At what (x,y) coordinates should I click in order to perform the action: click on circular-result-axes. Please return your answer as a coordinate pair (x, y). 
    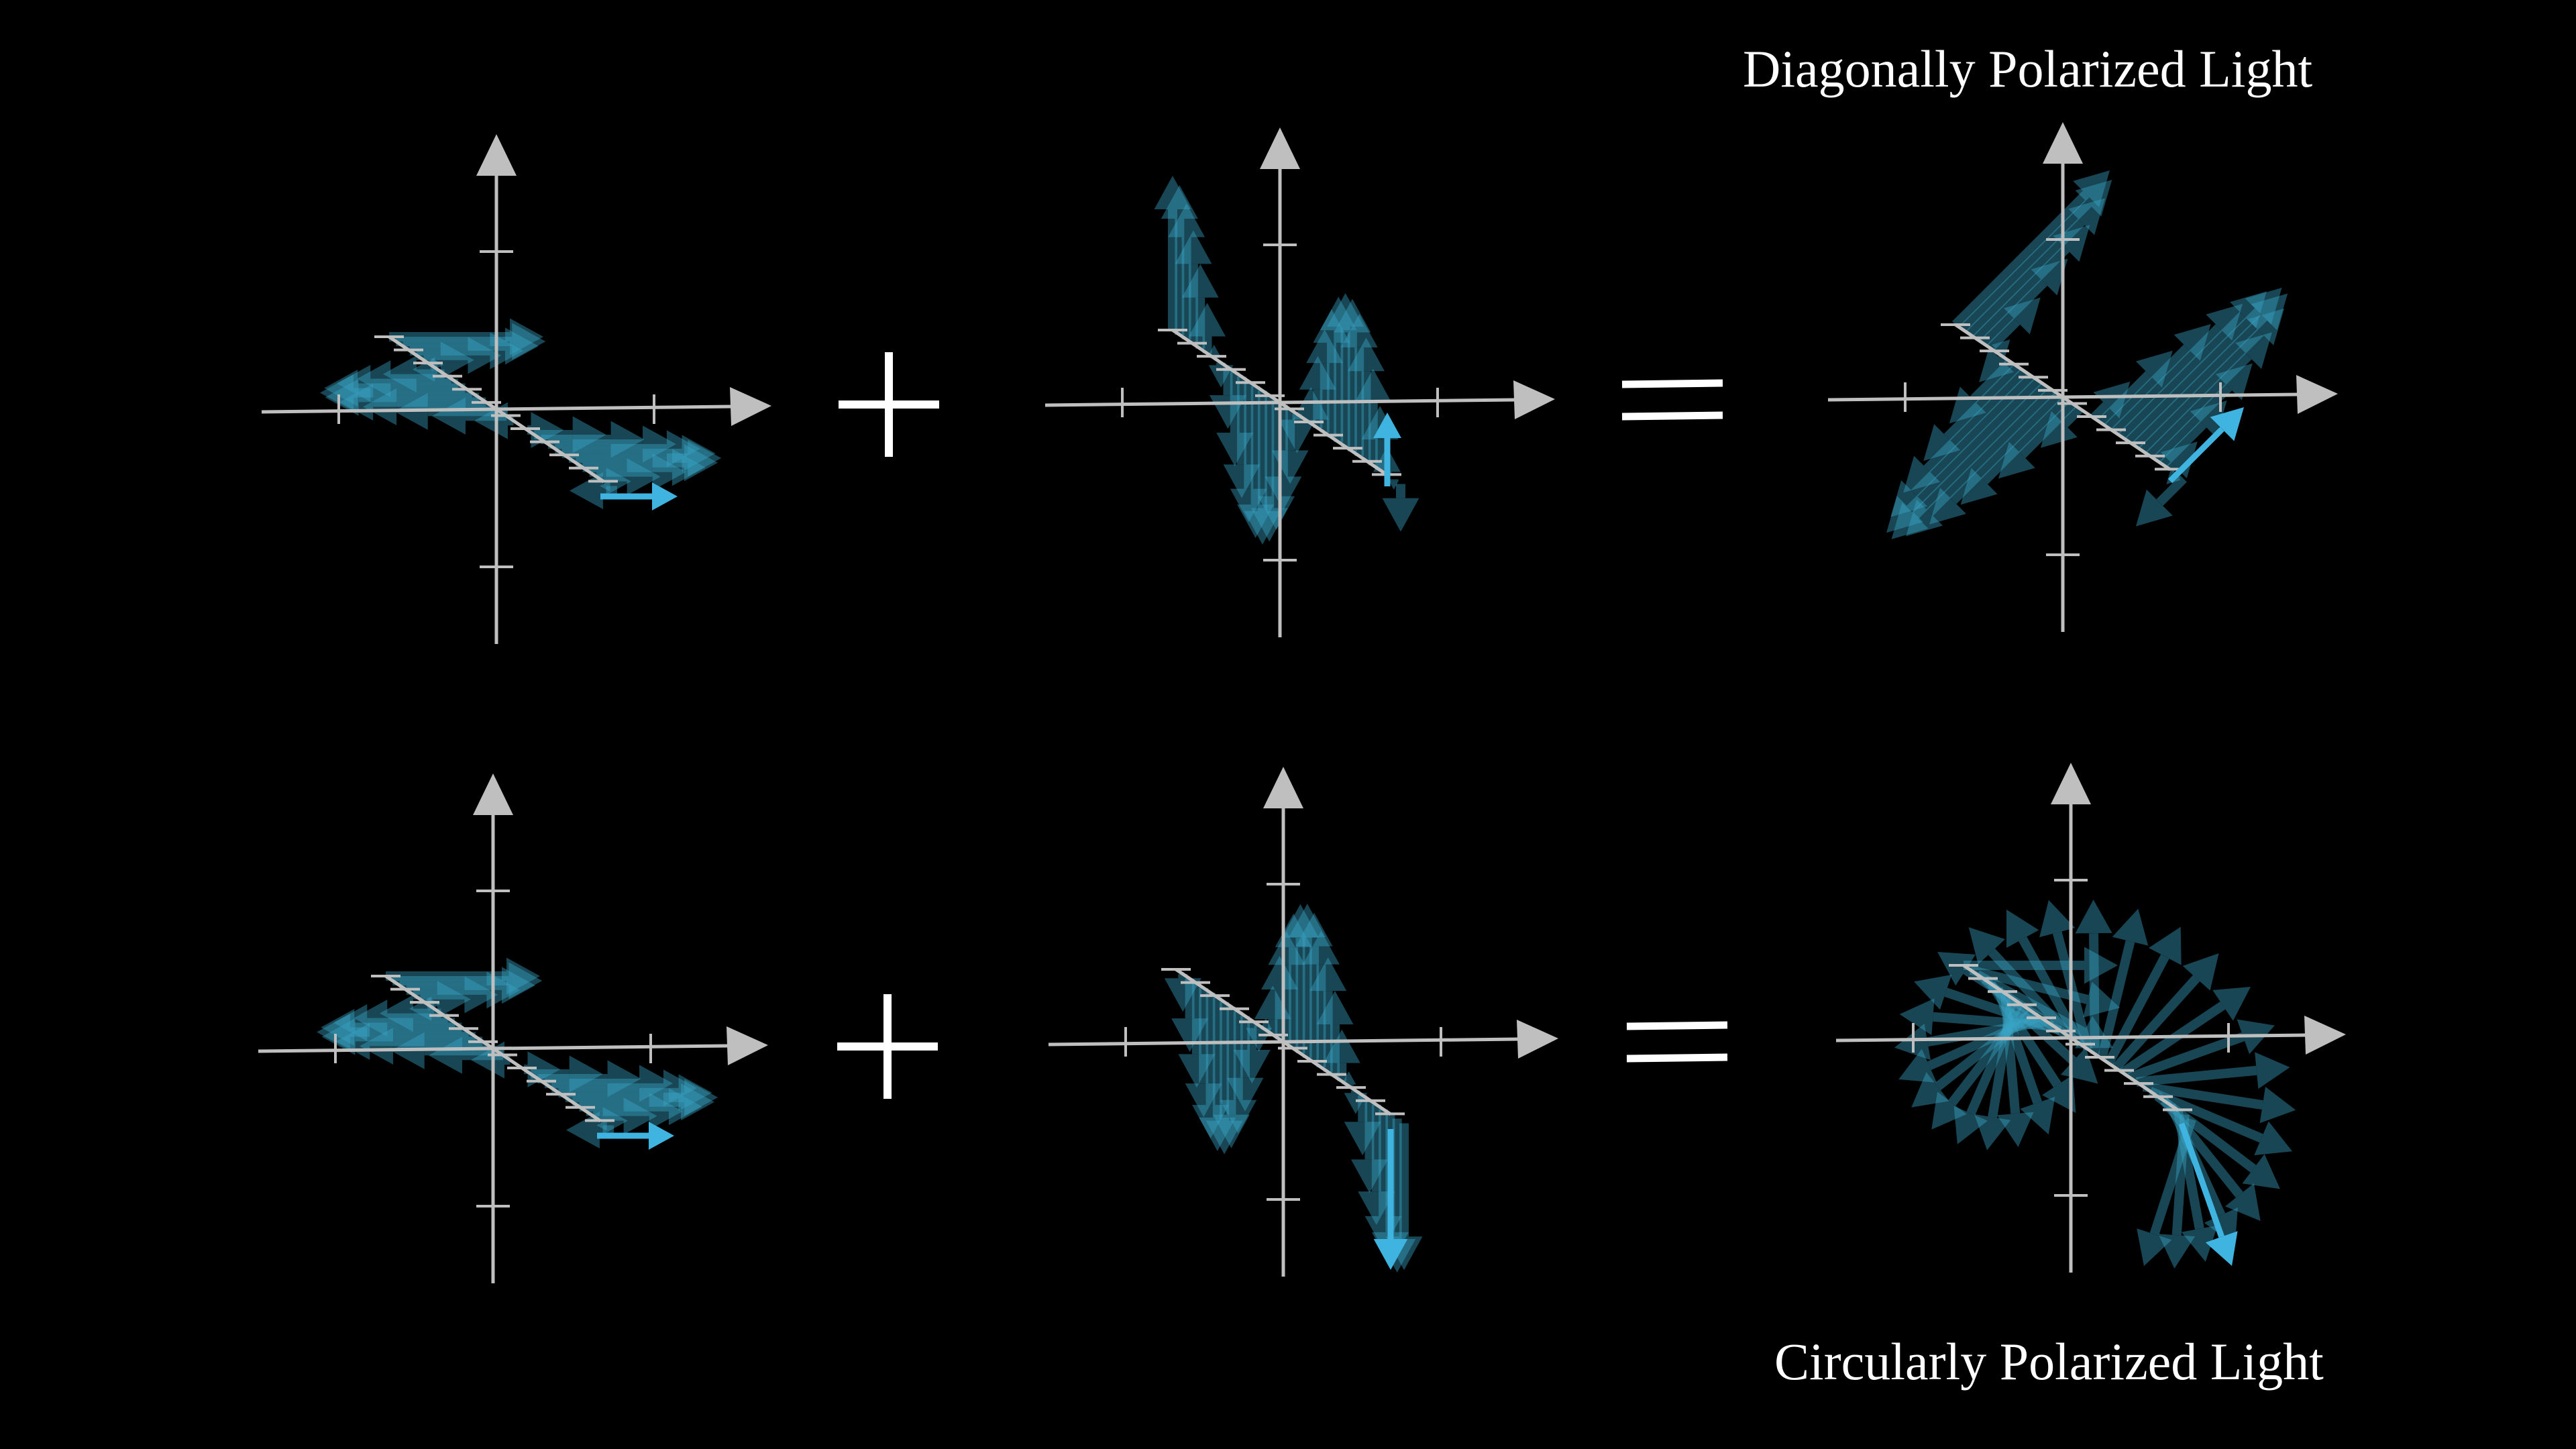
    Looking at the image, I should click on (2090, 1018).